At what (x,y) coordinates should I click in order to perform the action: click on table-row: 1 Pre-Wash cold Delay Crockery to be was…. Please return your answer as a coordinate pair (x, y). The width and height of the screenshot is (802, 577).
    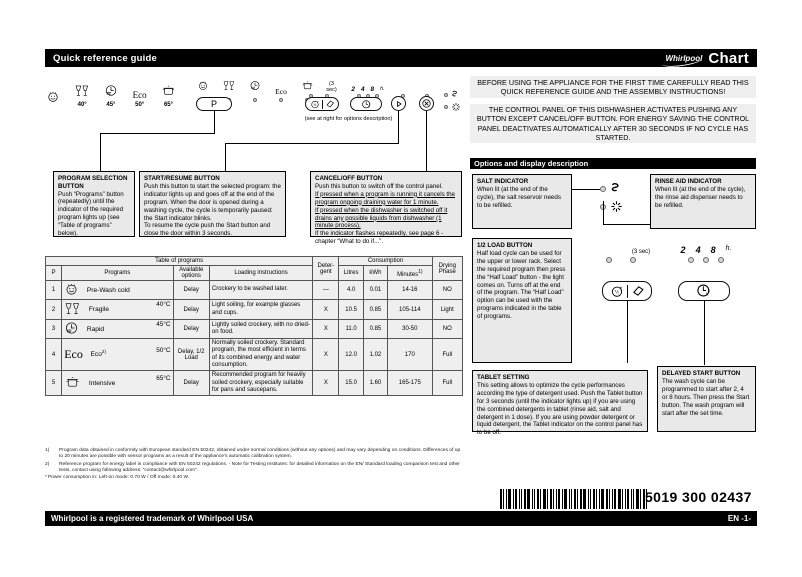
    Looking at the image, I should click on (254, 290).